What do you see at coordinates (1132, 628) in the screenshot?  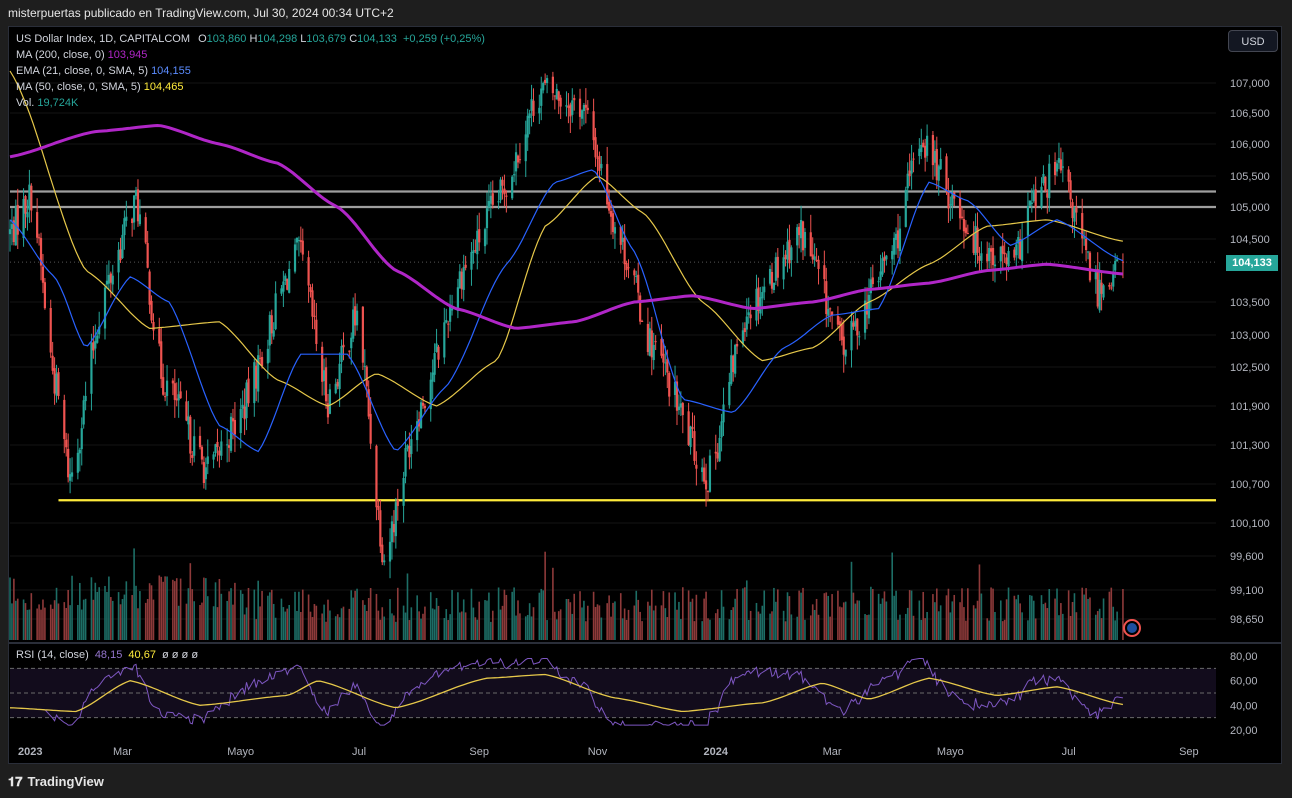 I see `us-flag-icon` at bounding box center [1132, 628].